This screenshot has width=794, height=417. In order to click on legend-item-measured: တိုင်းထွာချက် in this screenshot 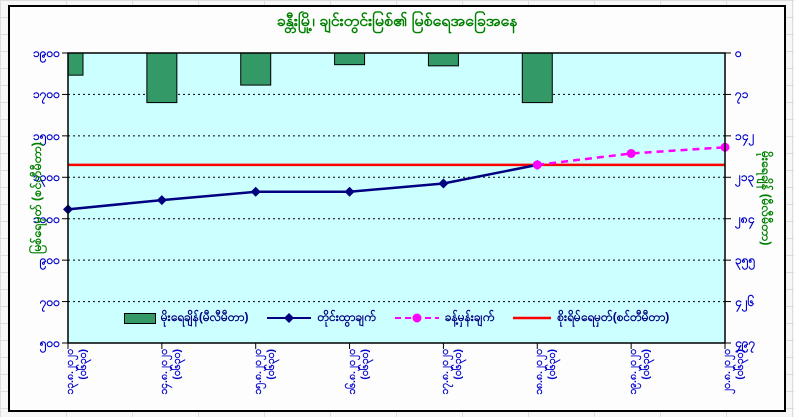, I will do `click(321, 318)`.